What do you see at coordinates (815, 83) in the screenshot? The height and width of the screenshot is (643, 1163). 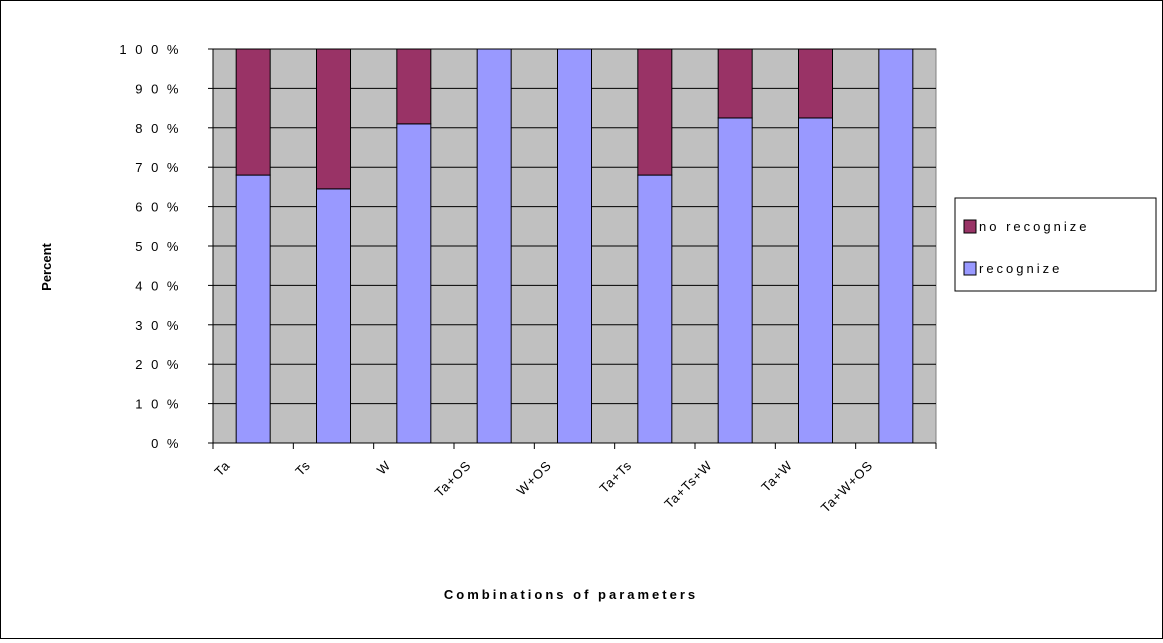 I see `bar-no-recognize-ta-plus-w` at bounding box center [815, 83].